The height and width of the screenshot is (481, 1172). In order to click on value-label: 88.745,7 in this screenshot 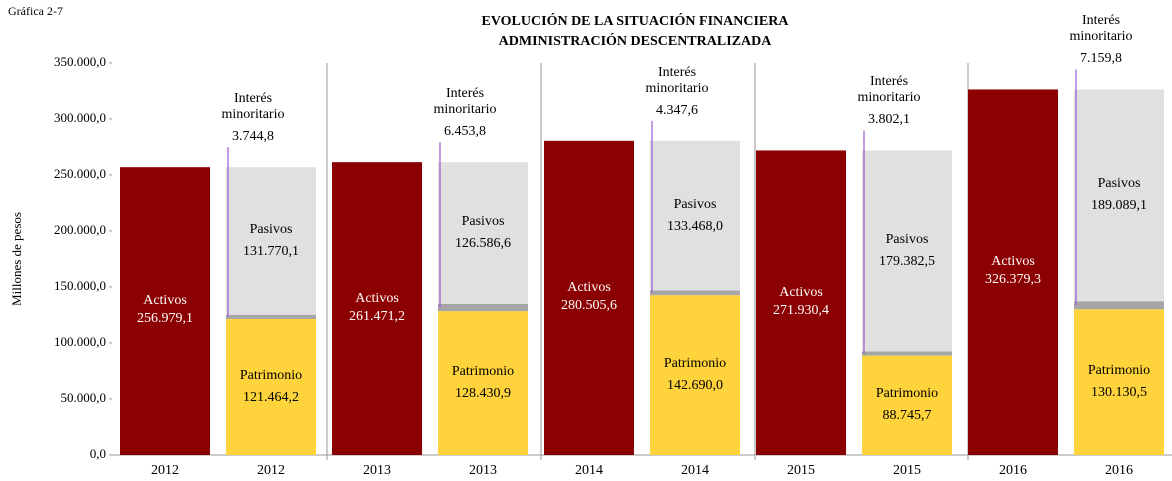, I will do `click(907, 416)`.